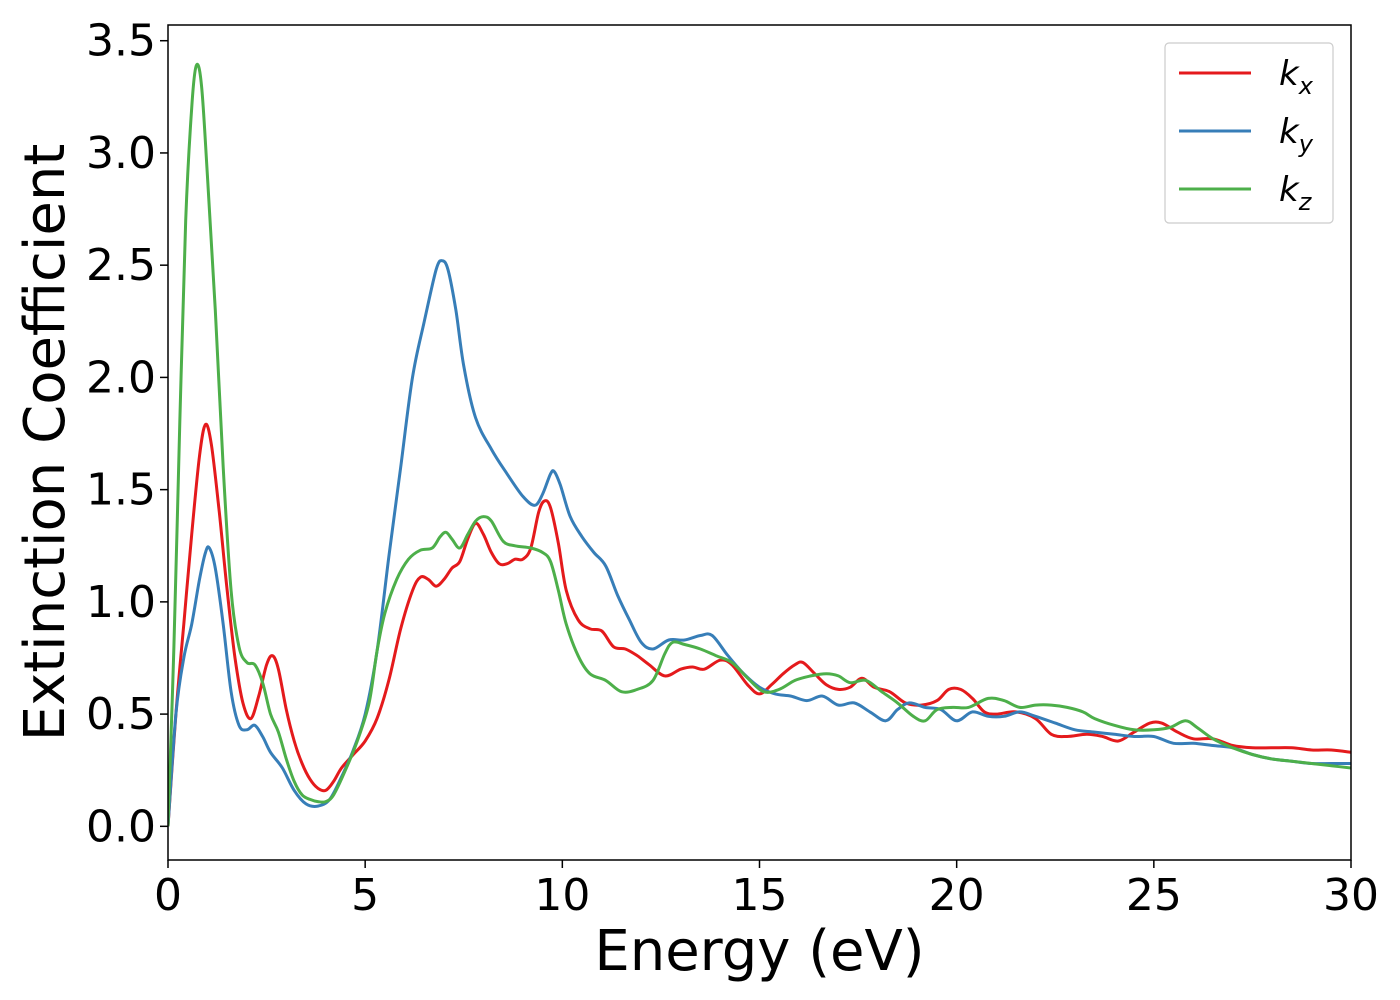 This screenshot has width=1400, height=1000. What do you see at coordinates (121, 714) in the screenshot?
I see `y-tick-label: 0.5` at bounding box center [121, 714].